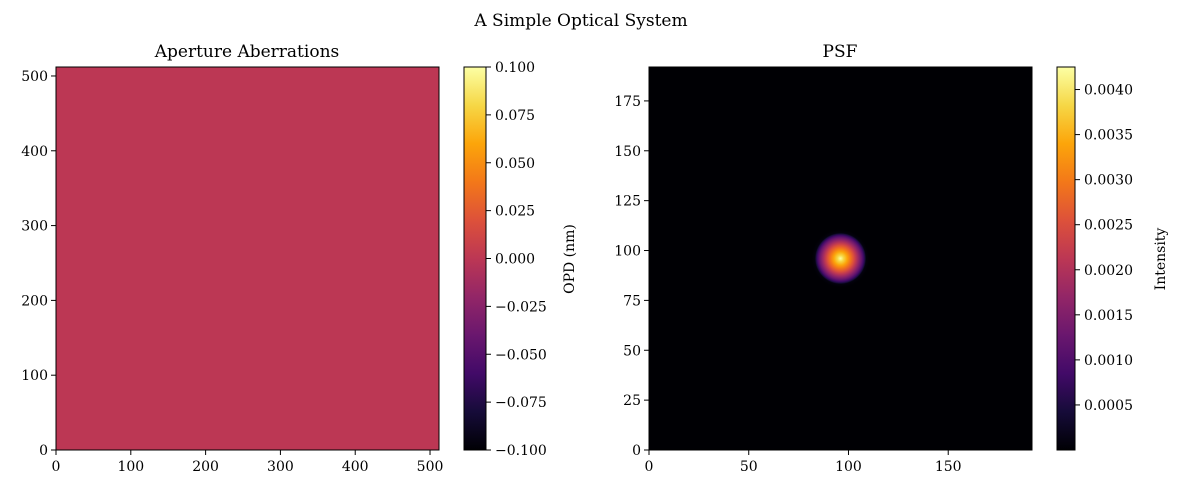 The height and width of the screenshot is (491, 1180). Describe the element at coordinates (521, 403) in the screenshot. I see `aperture-colorbar-tick-label: −0.075` at that location.